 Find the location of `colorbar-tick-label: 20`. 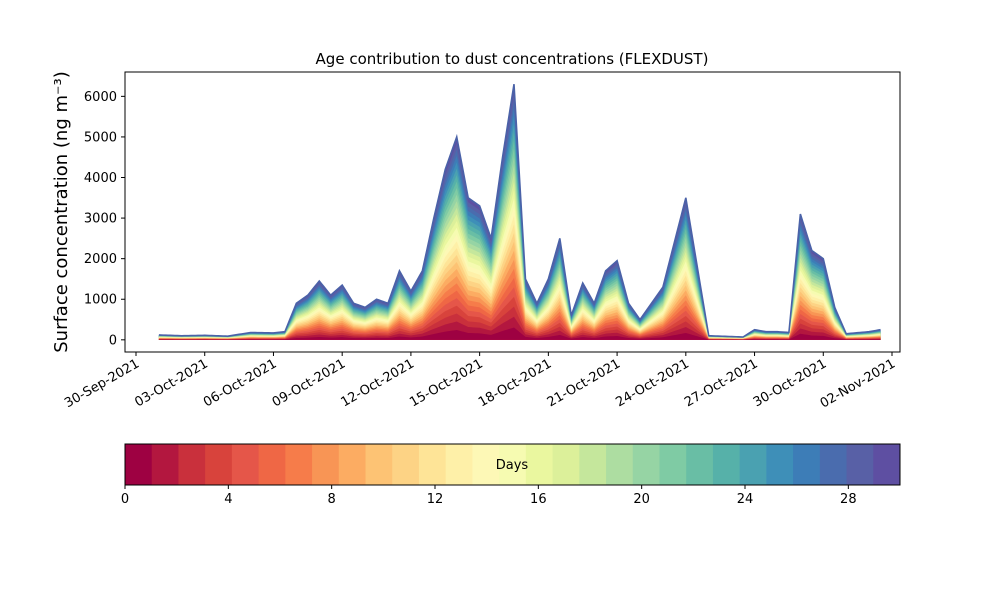

colorbar-tick-label: 20 is located at coordinates (641, 499).